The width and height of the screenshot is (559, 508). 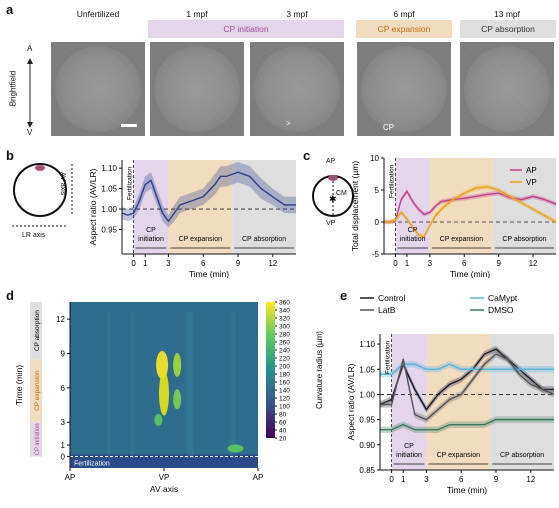 What do you see at coordinates (63, 354) in the screenshot?
I see `y-tick-label: 9` at bounding box center [63, 354].